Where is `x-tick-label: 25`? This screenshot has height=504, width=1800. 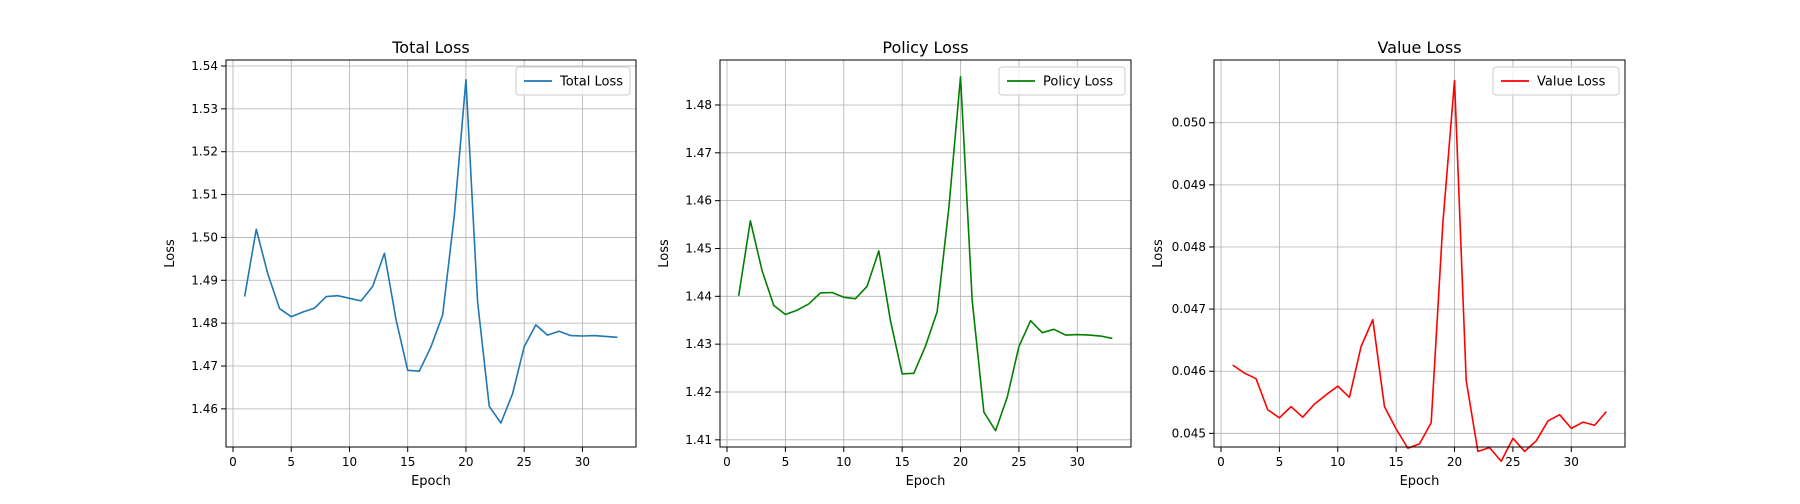
x-tick-label: 25 is located at coordinates (1018, 462).